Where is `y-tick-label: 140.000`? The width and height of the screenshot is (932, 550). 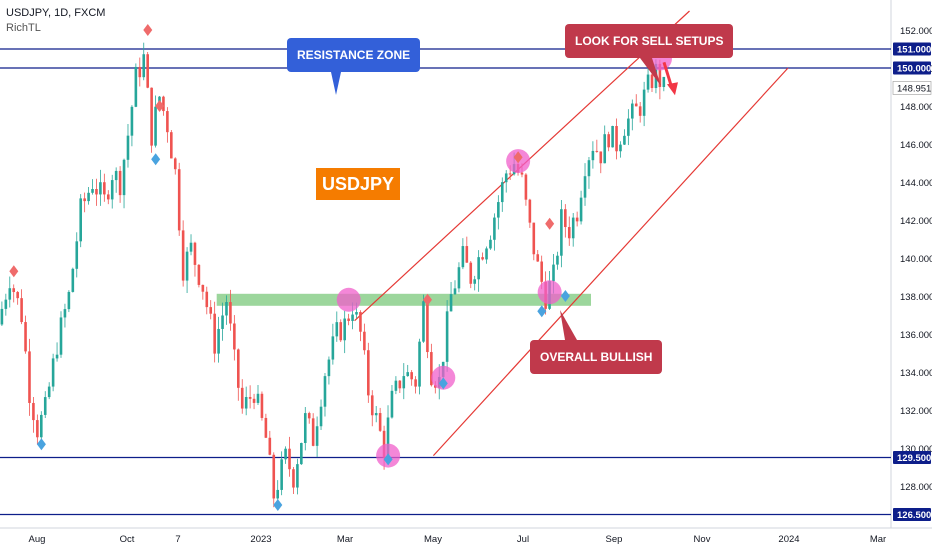 y-tick-label: 140.000 is located at coordinates (916, 259).